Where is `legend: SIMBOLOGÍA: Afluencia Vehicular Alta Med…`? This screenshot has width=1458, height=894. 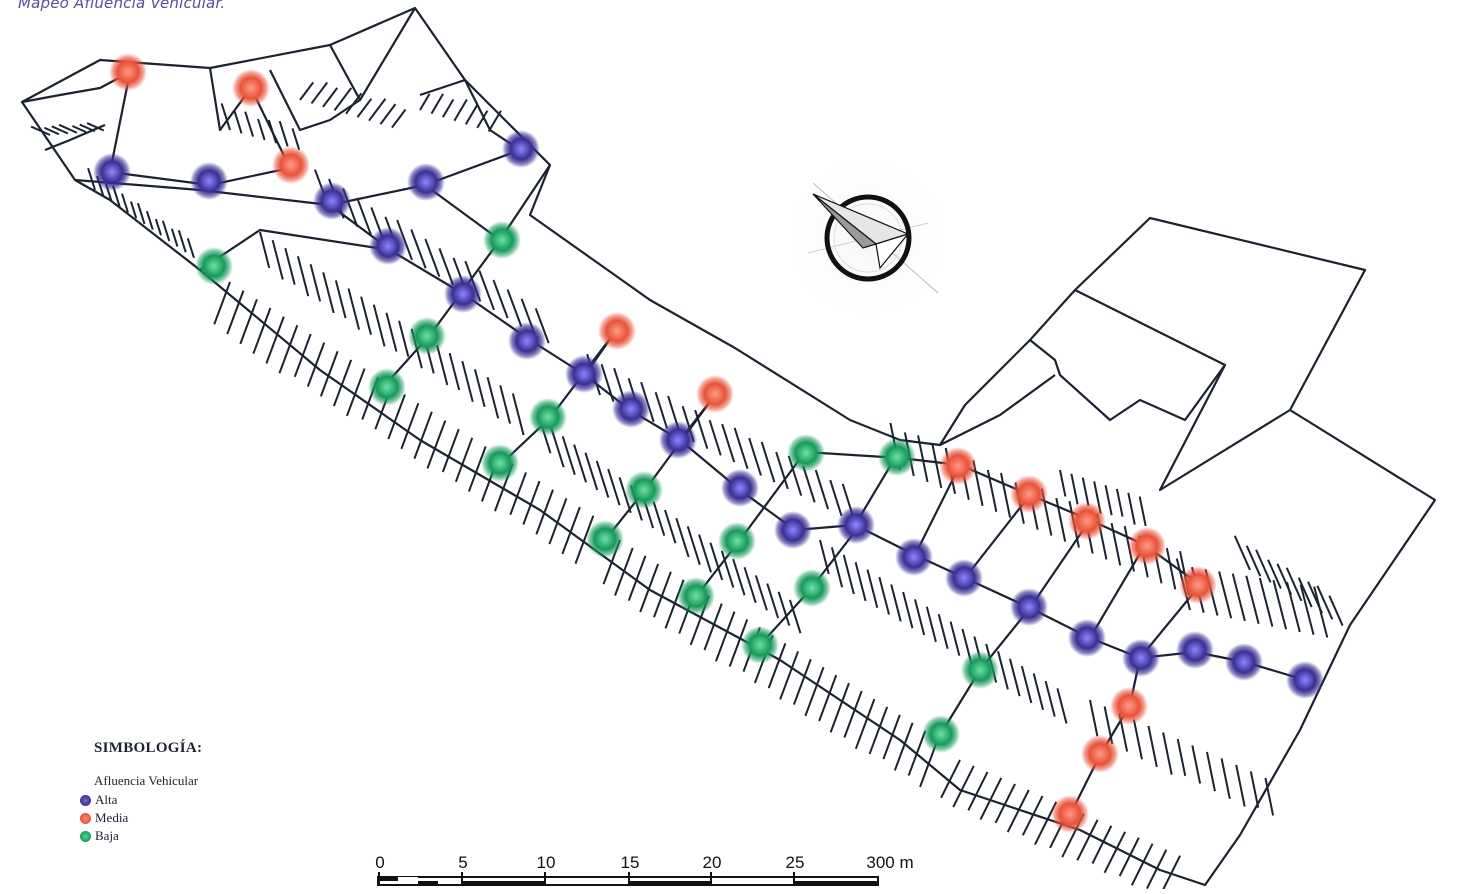 legend: SIMBOLOGÍA: Afluencia Vehicular Alta Med… is located at coordinates (141, 792).